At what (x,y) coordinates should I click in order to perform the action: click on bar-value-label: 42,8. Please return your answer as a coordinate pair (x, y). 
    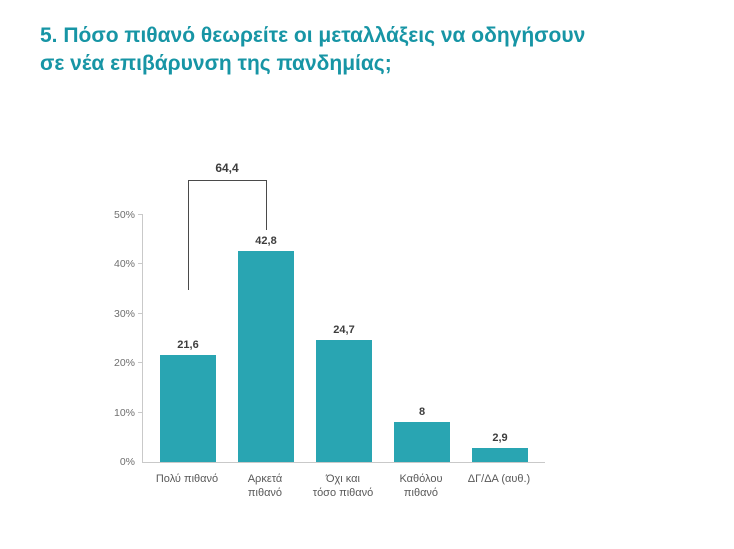
    Looking at the image, I should click on (266, 241).